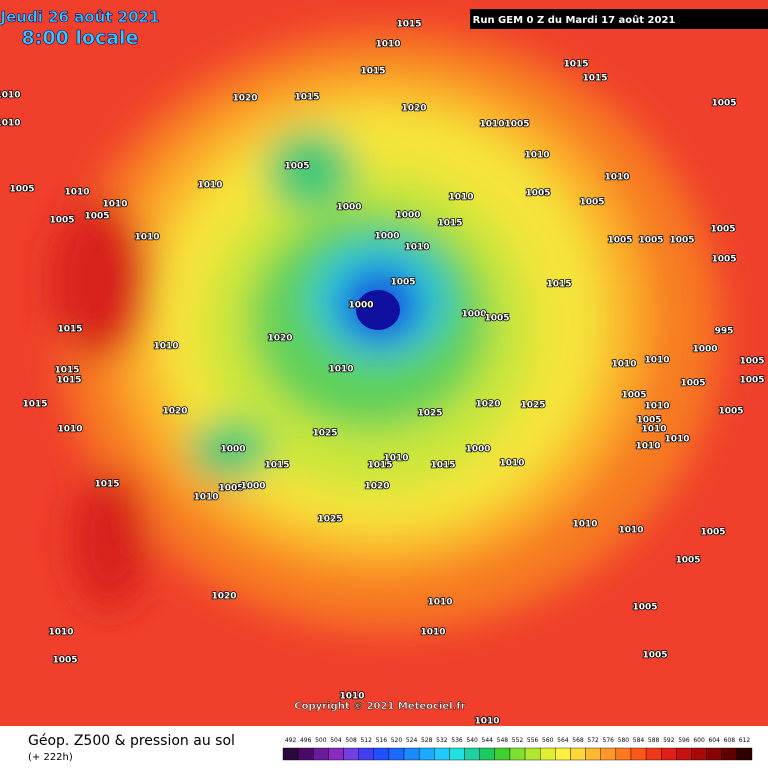 The height and width of the screenshot is (768, 768). I want to click on scale-label: 496, so click(306, 740).